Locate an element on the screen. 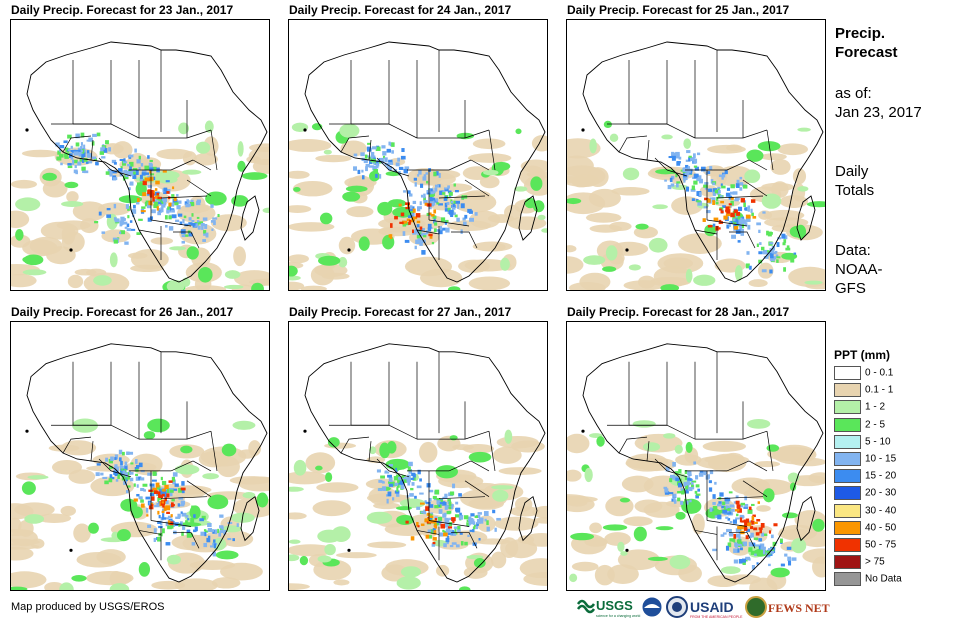  totals-block: Daily Totals is located at coordinates (854, 181).